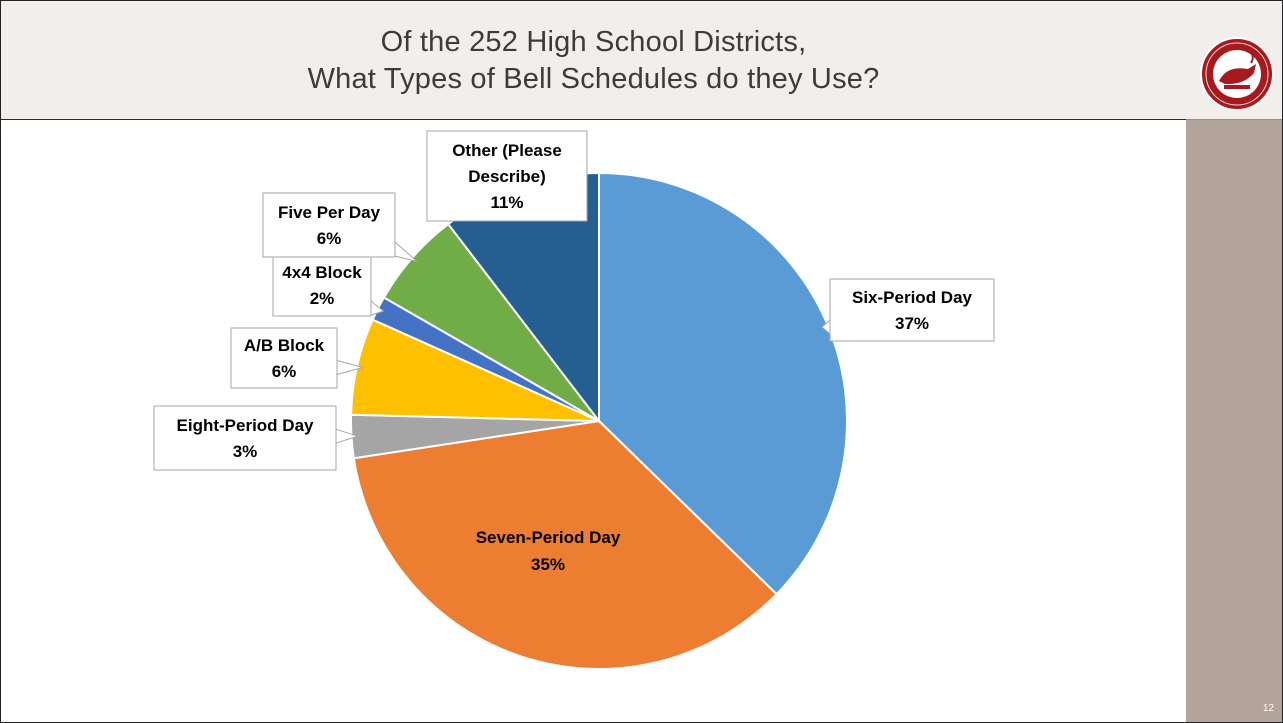  Describe the element at coordinates (826, 327) in the screenshot. I see `callout-pointer-six-period-day` at that location.